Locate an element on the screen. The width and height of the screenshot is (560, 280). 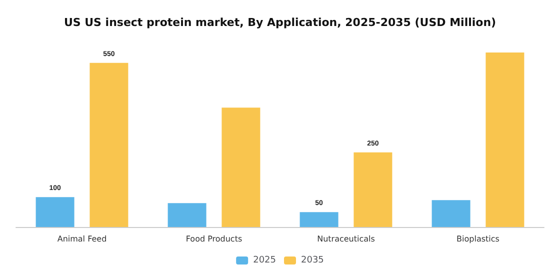
x-tick-label: Food Products is located at coordinates (214, 239).